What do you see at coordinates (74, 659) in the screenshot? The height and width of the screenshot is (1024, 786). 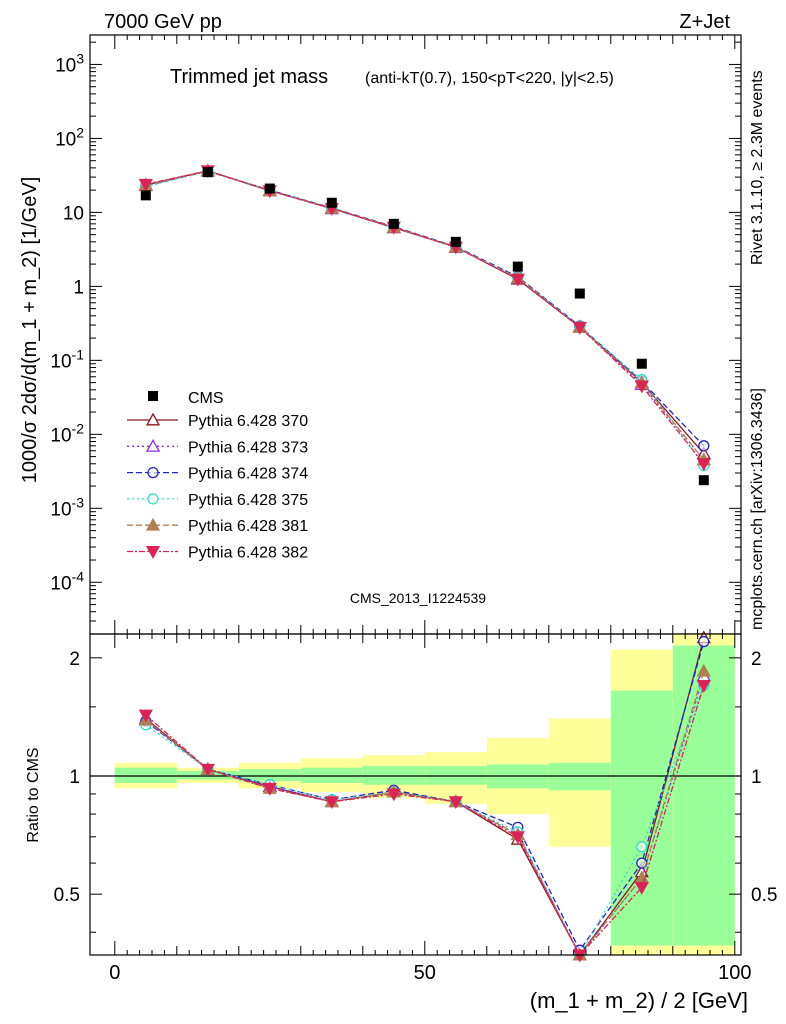 I see `ratio-y-tick-label-left: 2` at bounding box center [74, 659].